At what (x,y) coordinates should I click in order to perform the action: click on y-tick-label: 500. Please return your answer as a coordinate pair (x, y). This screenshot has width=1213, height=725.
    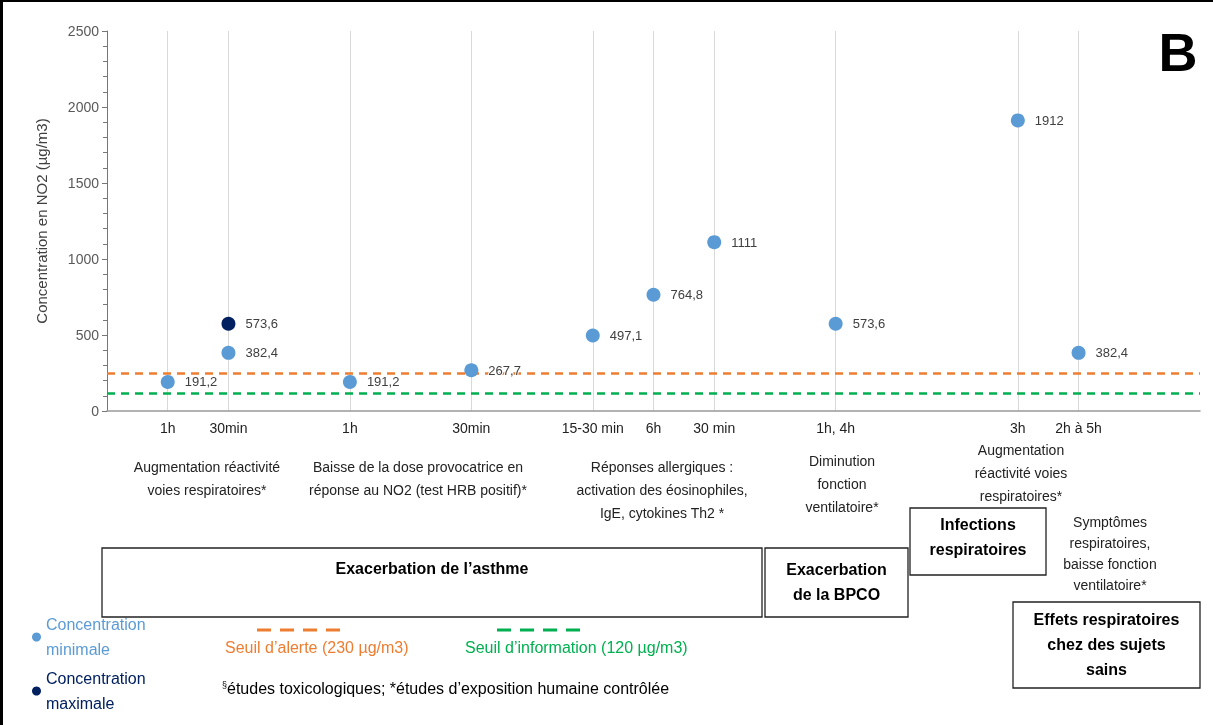
    Looking at the image, I should click on (87, 335).